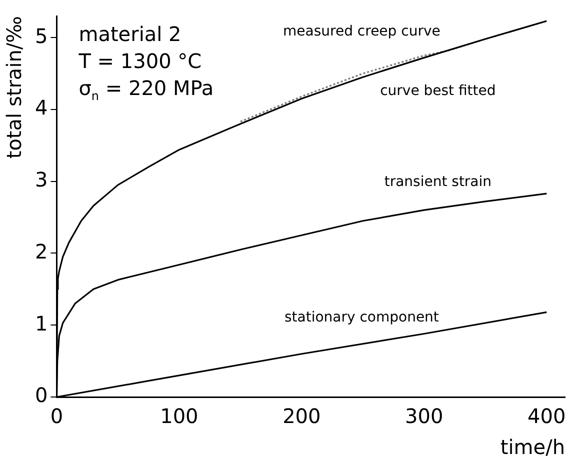 This screenshot has width=575, height=465. Describe the element at coordinates (361, 32) in the screenshot. I see `series-label: measured creep curve` at that location.